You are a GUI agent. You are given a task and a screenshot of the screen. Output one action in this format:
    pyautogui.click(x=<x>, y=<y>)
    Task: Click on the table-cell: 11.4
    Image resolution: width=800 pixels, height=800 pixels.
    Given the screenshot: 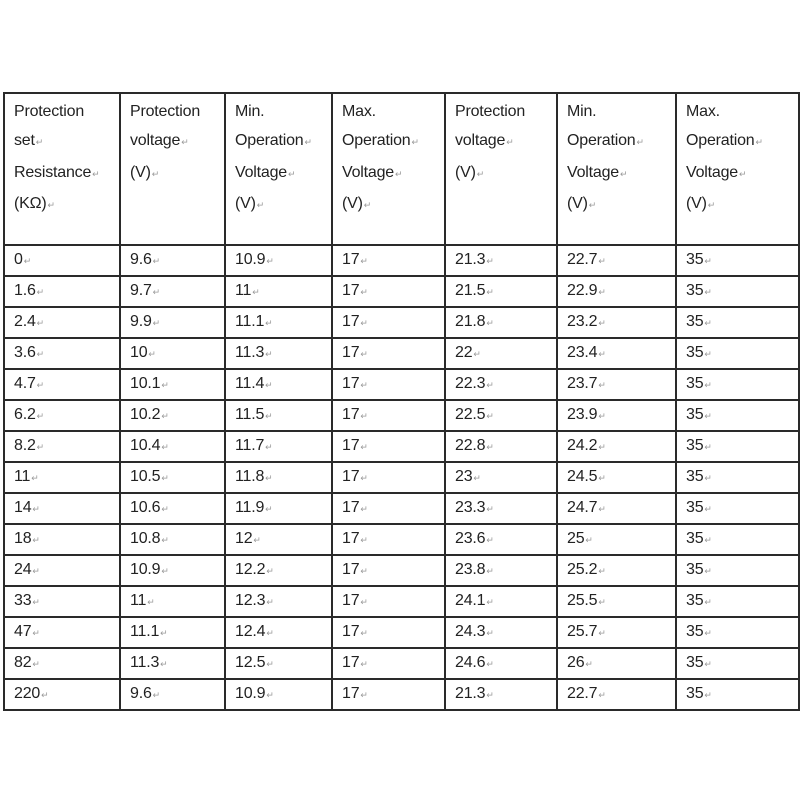 What is the action you would take?
    pyautogui.click(x=278, y=384)
    